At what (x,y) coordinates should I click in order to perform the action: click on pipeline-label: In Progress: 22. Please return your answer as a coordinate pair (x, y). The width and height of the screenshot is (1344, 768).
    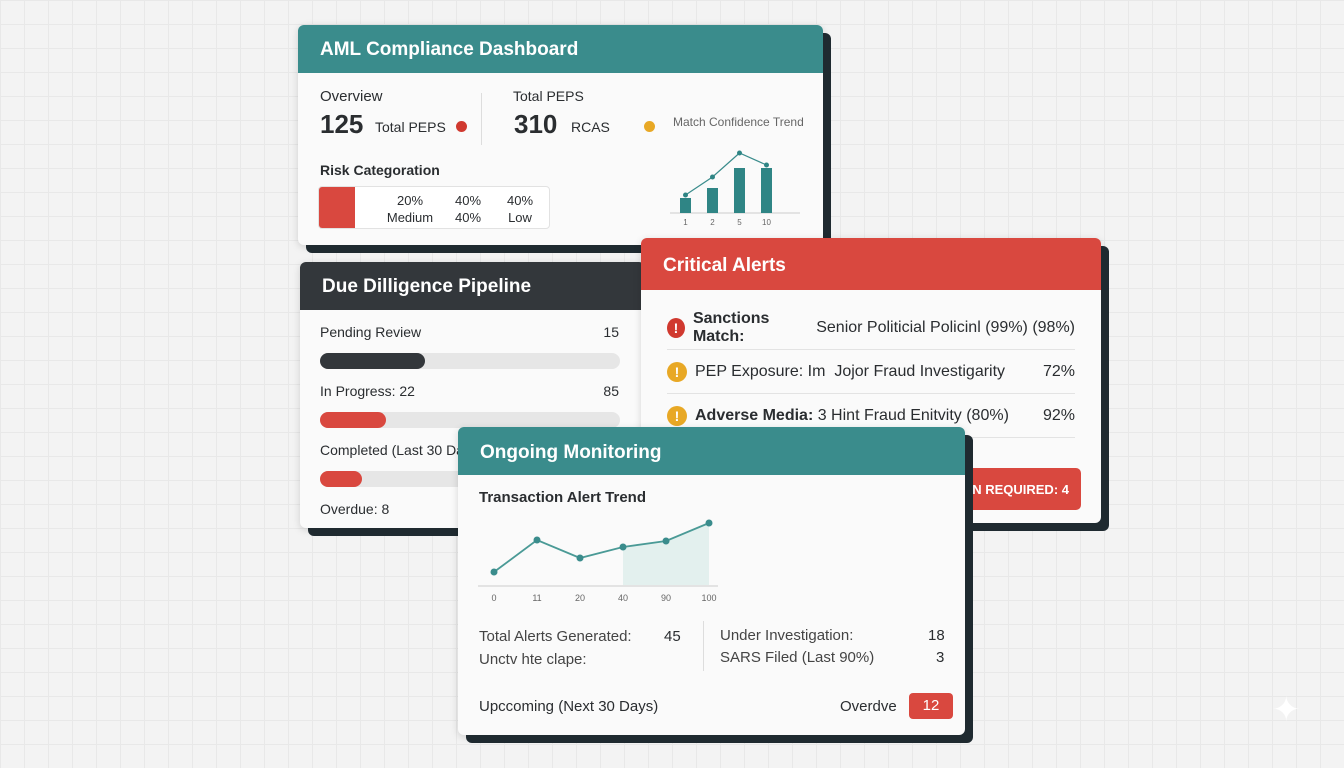
    Looking at the image, I should click on (367, 391).